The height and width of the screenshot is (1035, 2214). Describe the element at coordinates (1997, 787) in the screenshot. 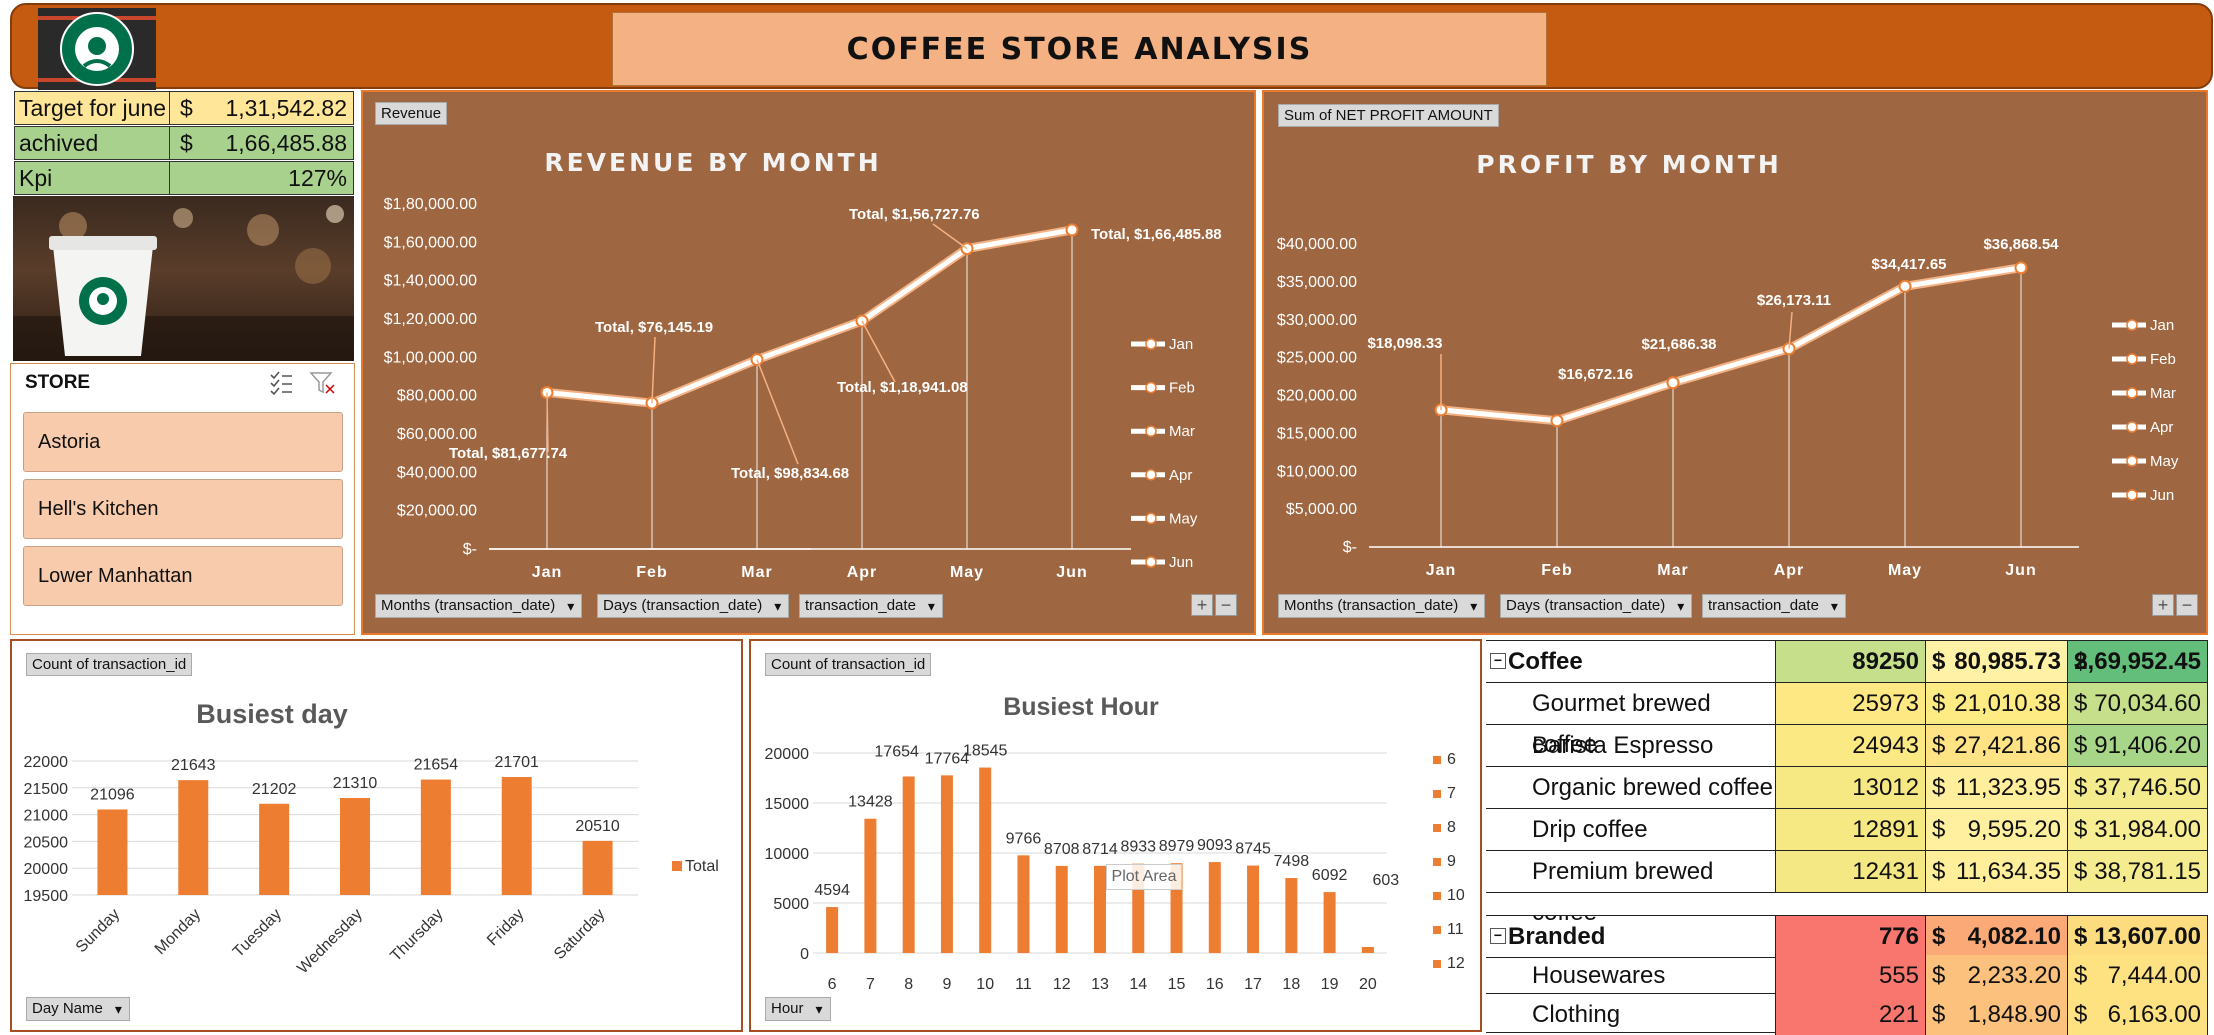

I see `pivot-amount-cell: $11,323.95` at that location.